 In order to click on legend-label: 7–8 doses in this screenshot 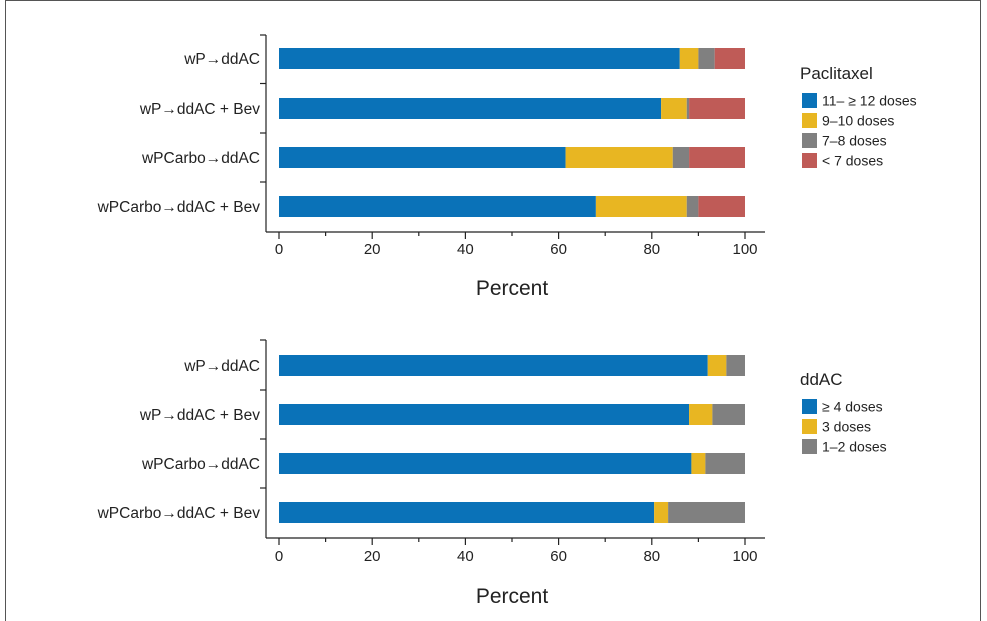, I will do `click(854, 141)`.